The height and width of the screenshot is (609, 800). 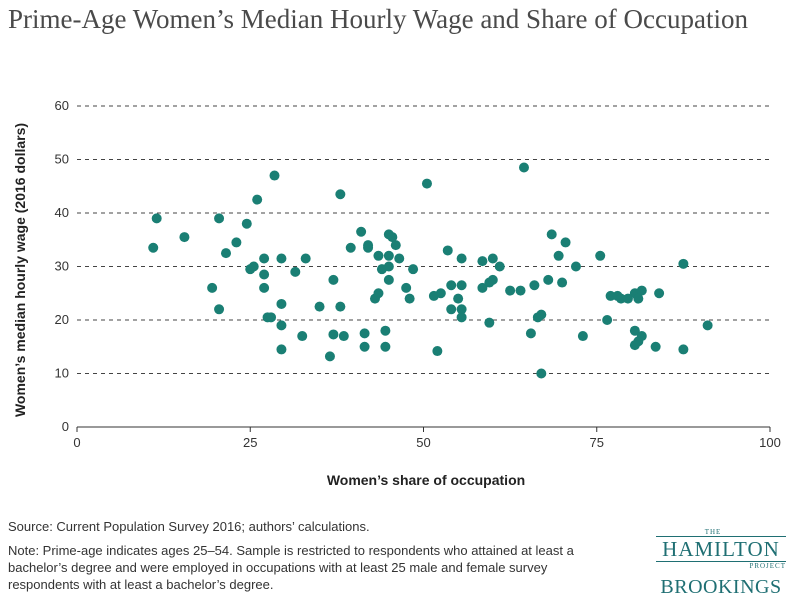 What do you see at coordinates (62, 373) in the screenshot?
I see `y-tick-label: 10` at bounding box center [62, 373].